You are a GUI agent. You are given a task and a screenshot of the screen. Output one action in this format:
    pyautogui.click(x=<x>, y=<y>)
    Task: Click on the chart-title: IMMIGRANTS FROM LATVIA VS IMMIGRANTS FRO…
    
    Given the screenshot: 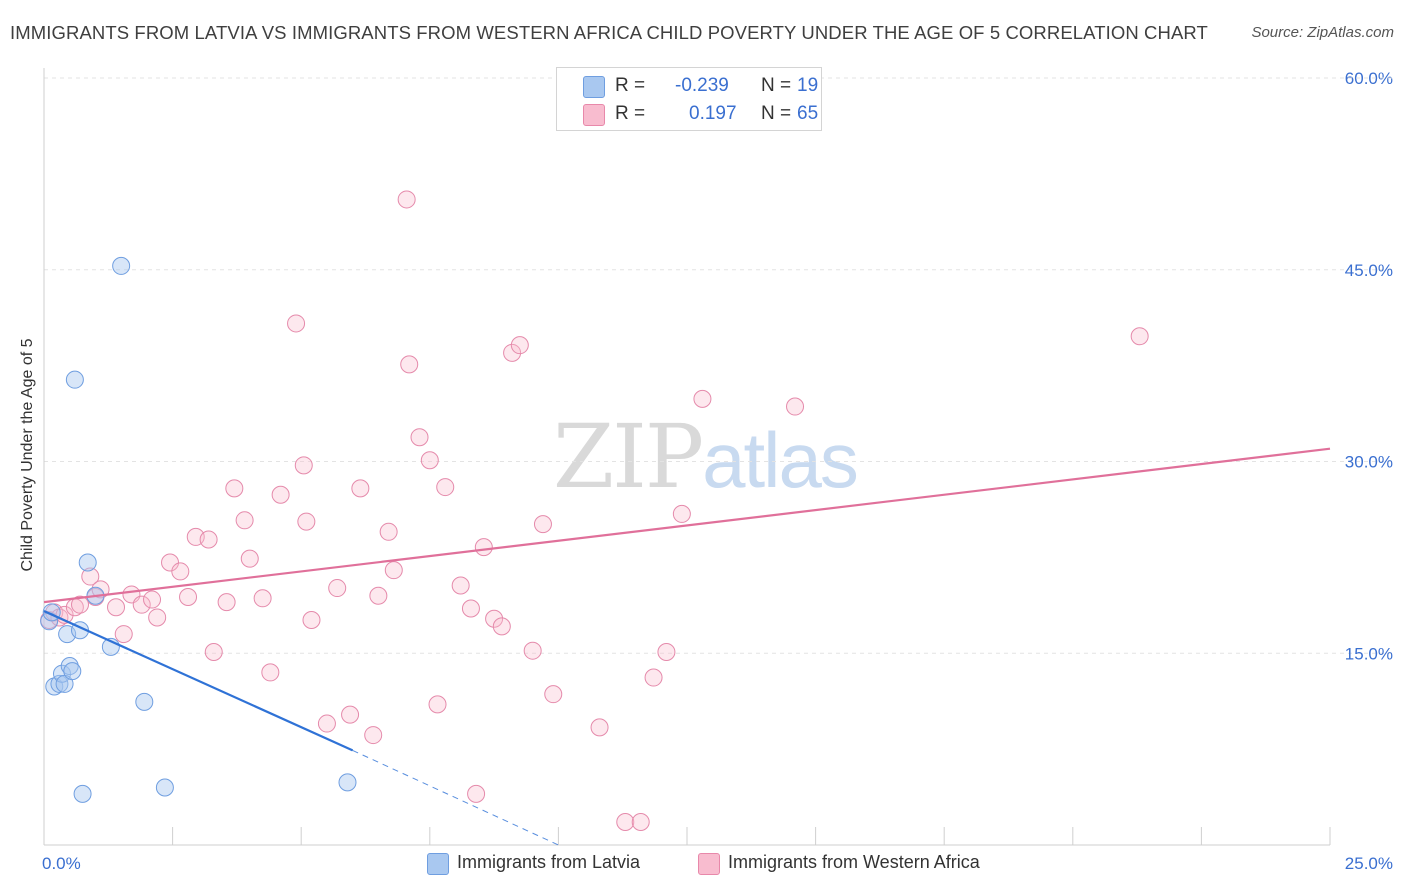 What is the action you would take?
    pyautogui.click(x=609, y=32)
    